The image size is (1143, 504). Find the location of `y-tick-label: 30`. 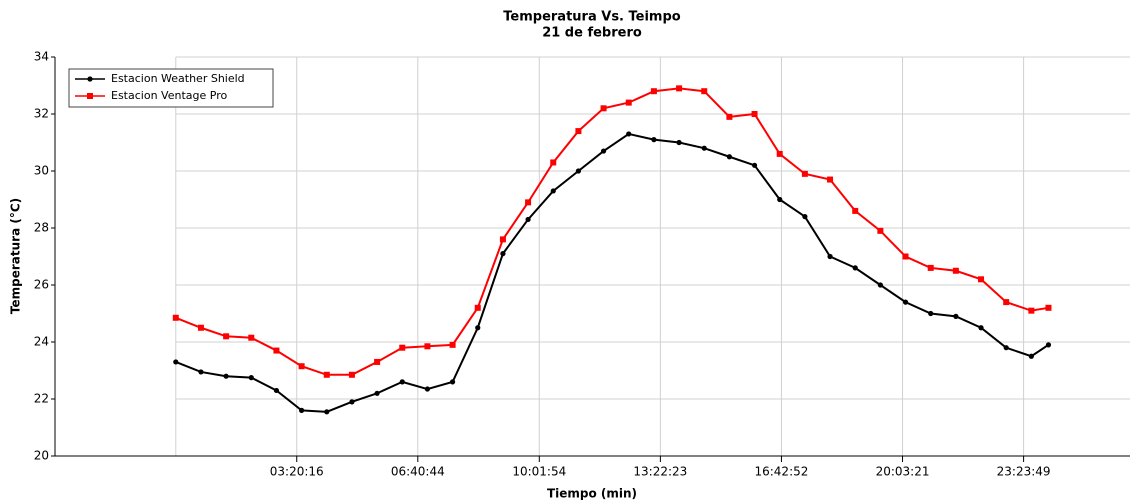

y-tick-label: 30 is located at coordinates (41, 171).